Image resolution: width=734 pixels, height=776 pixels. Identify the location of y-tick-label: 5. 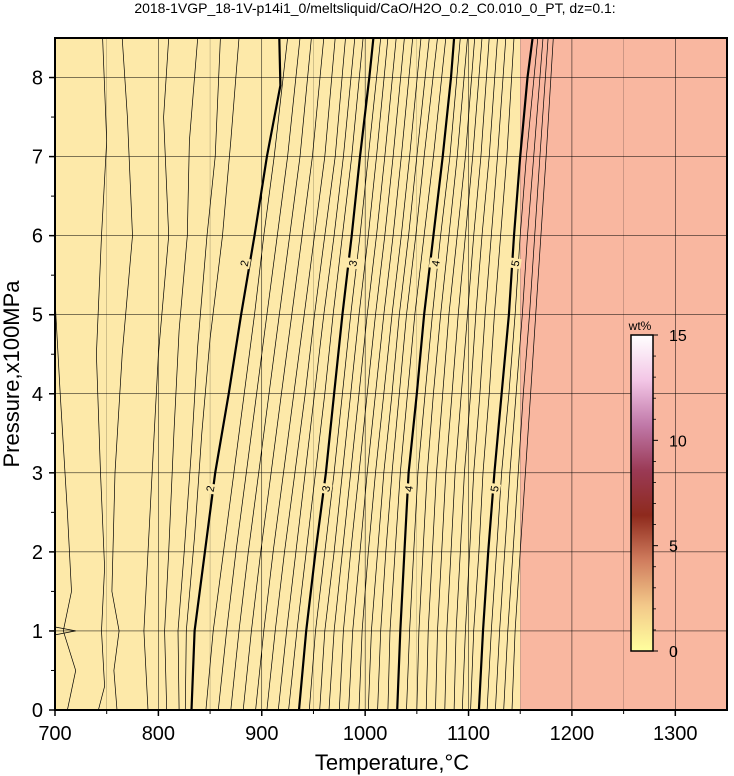
(37, 316).